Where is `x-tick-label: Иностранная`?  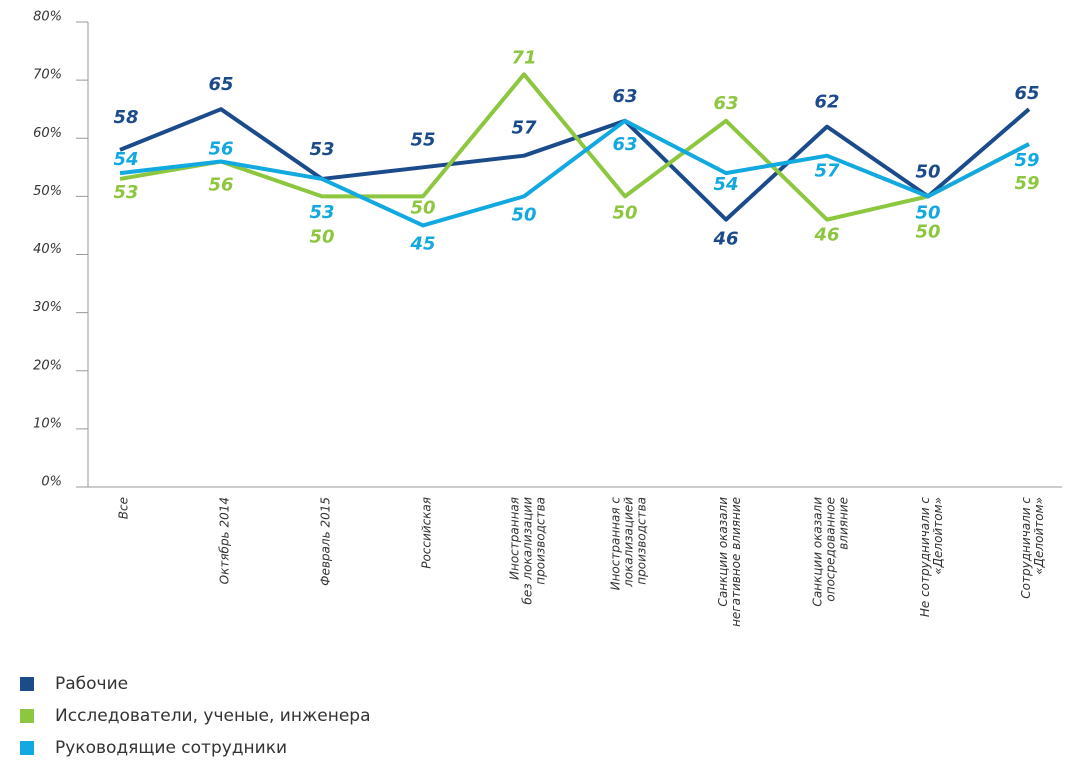
x-tick-label: Иностранная is located at coordinates (515, 538).